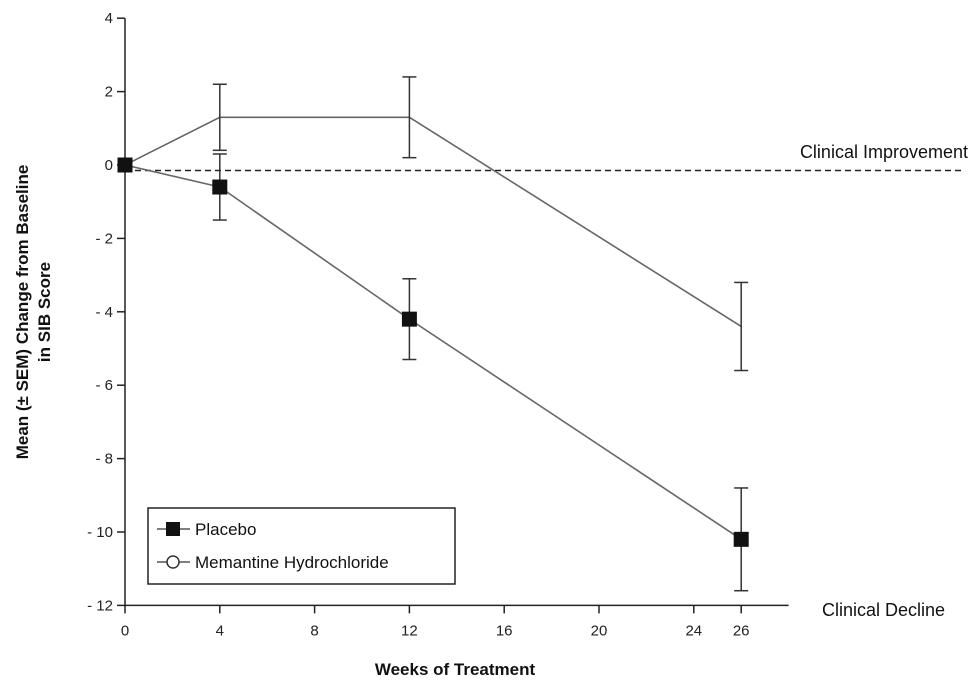 Image resolution: width=973 pixels, height=681 pixels. What do you see at coordinates (314, 630) in the screenshot?
I see `x-tick-label: 8` at bounding box center [314, 630].